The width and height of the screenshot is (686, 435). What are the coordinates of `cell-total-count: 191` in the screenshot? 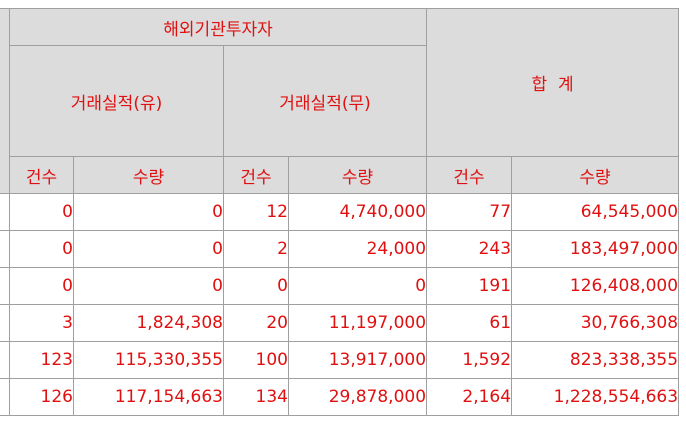 It's located at (469, 286).